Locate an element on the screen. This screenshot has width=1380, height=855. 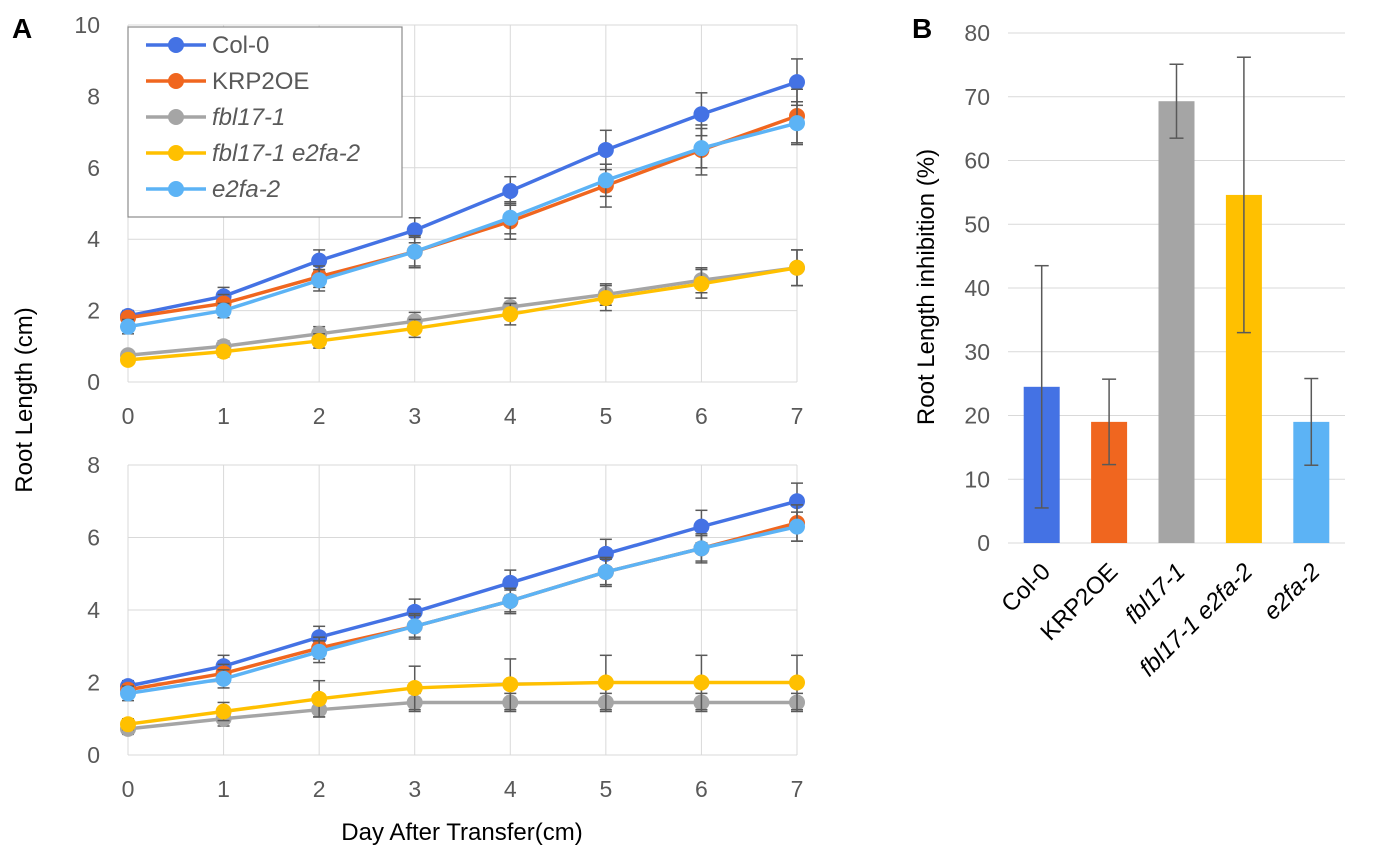
panel-label-a: A is located at coordinates (22, 28).